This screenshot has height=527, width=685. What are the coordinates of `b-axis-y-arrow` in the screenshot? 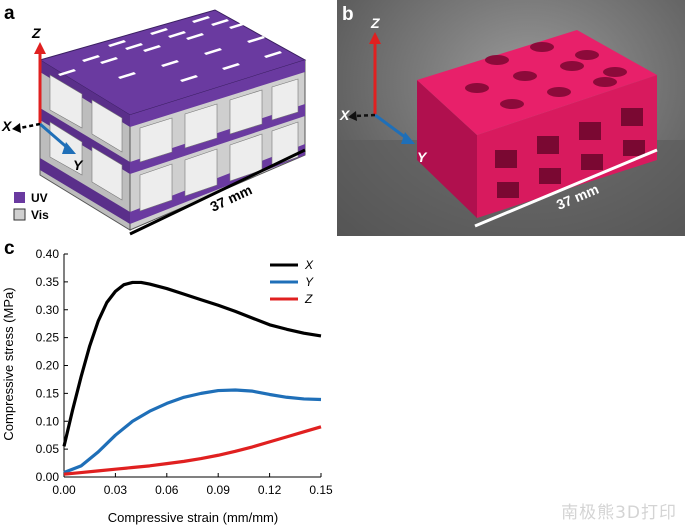 It's located at (392, 127).